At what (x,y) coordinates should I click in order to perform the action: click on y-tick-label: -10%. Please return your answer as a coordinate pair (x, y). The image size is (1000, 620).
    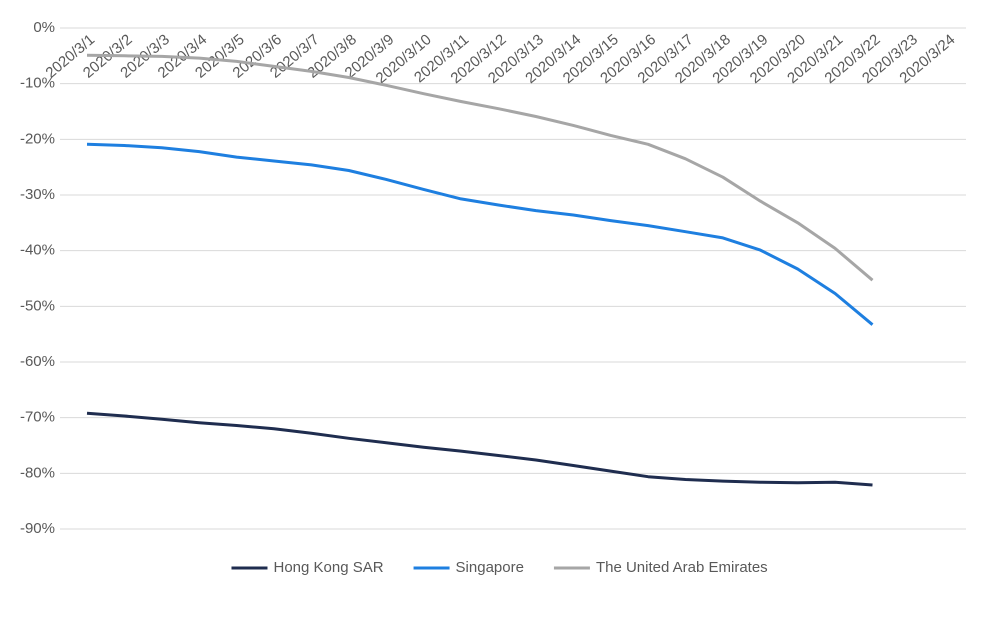
    Looking at the image, I should click on (37, 83).